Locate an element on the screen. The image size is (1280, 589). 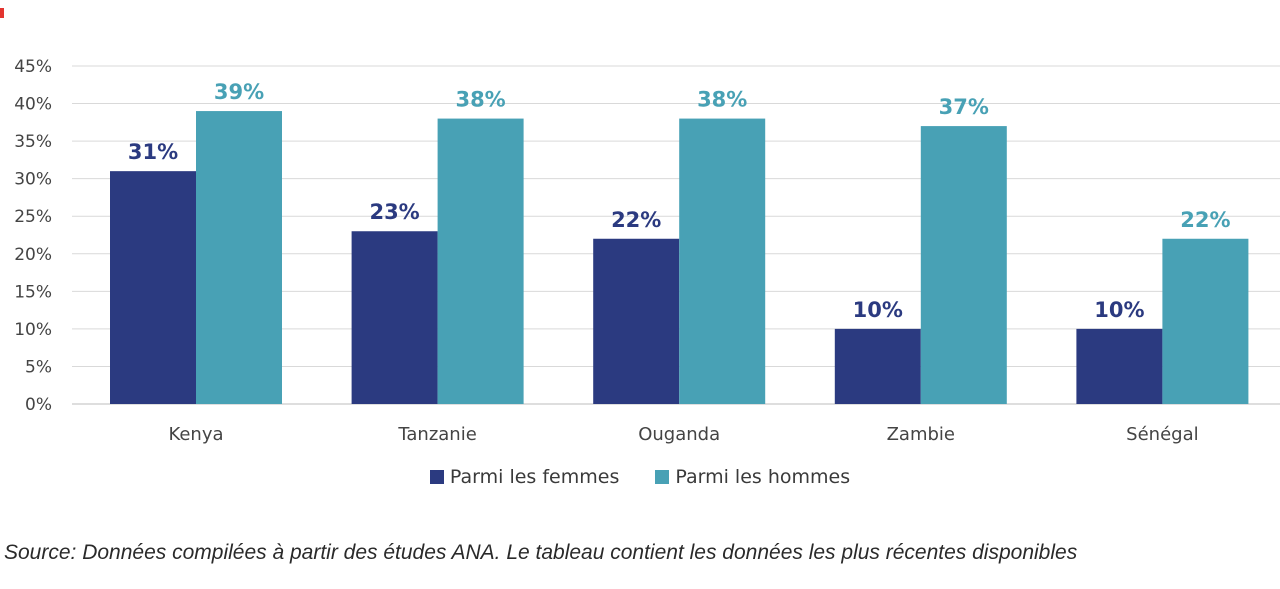
y-tick-label: 35% is located at coordinates (33, 142).